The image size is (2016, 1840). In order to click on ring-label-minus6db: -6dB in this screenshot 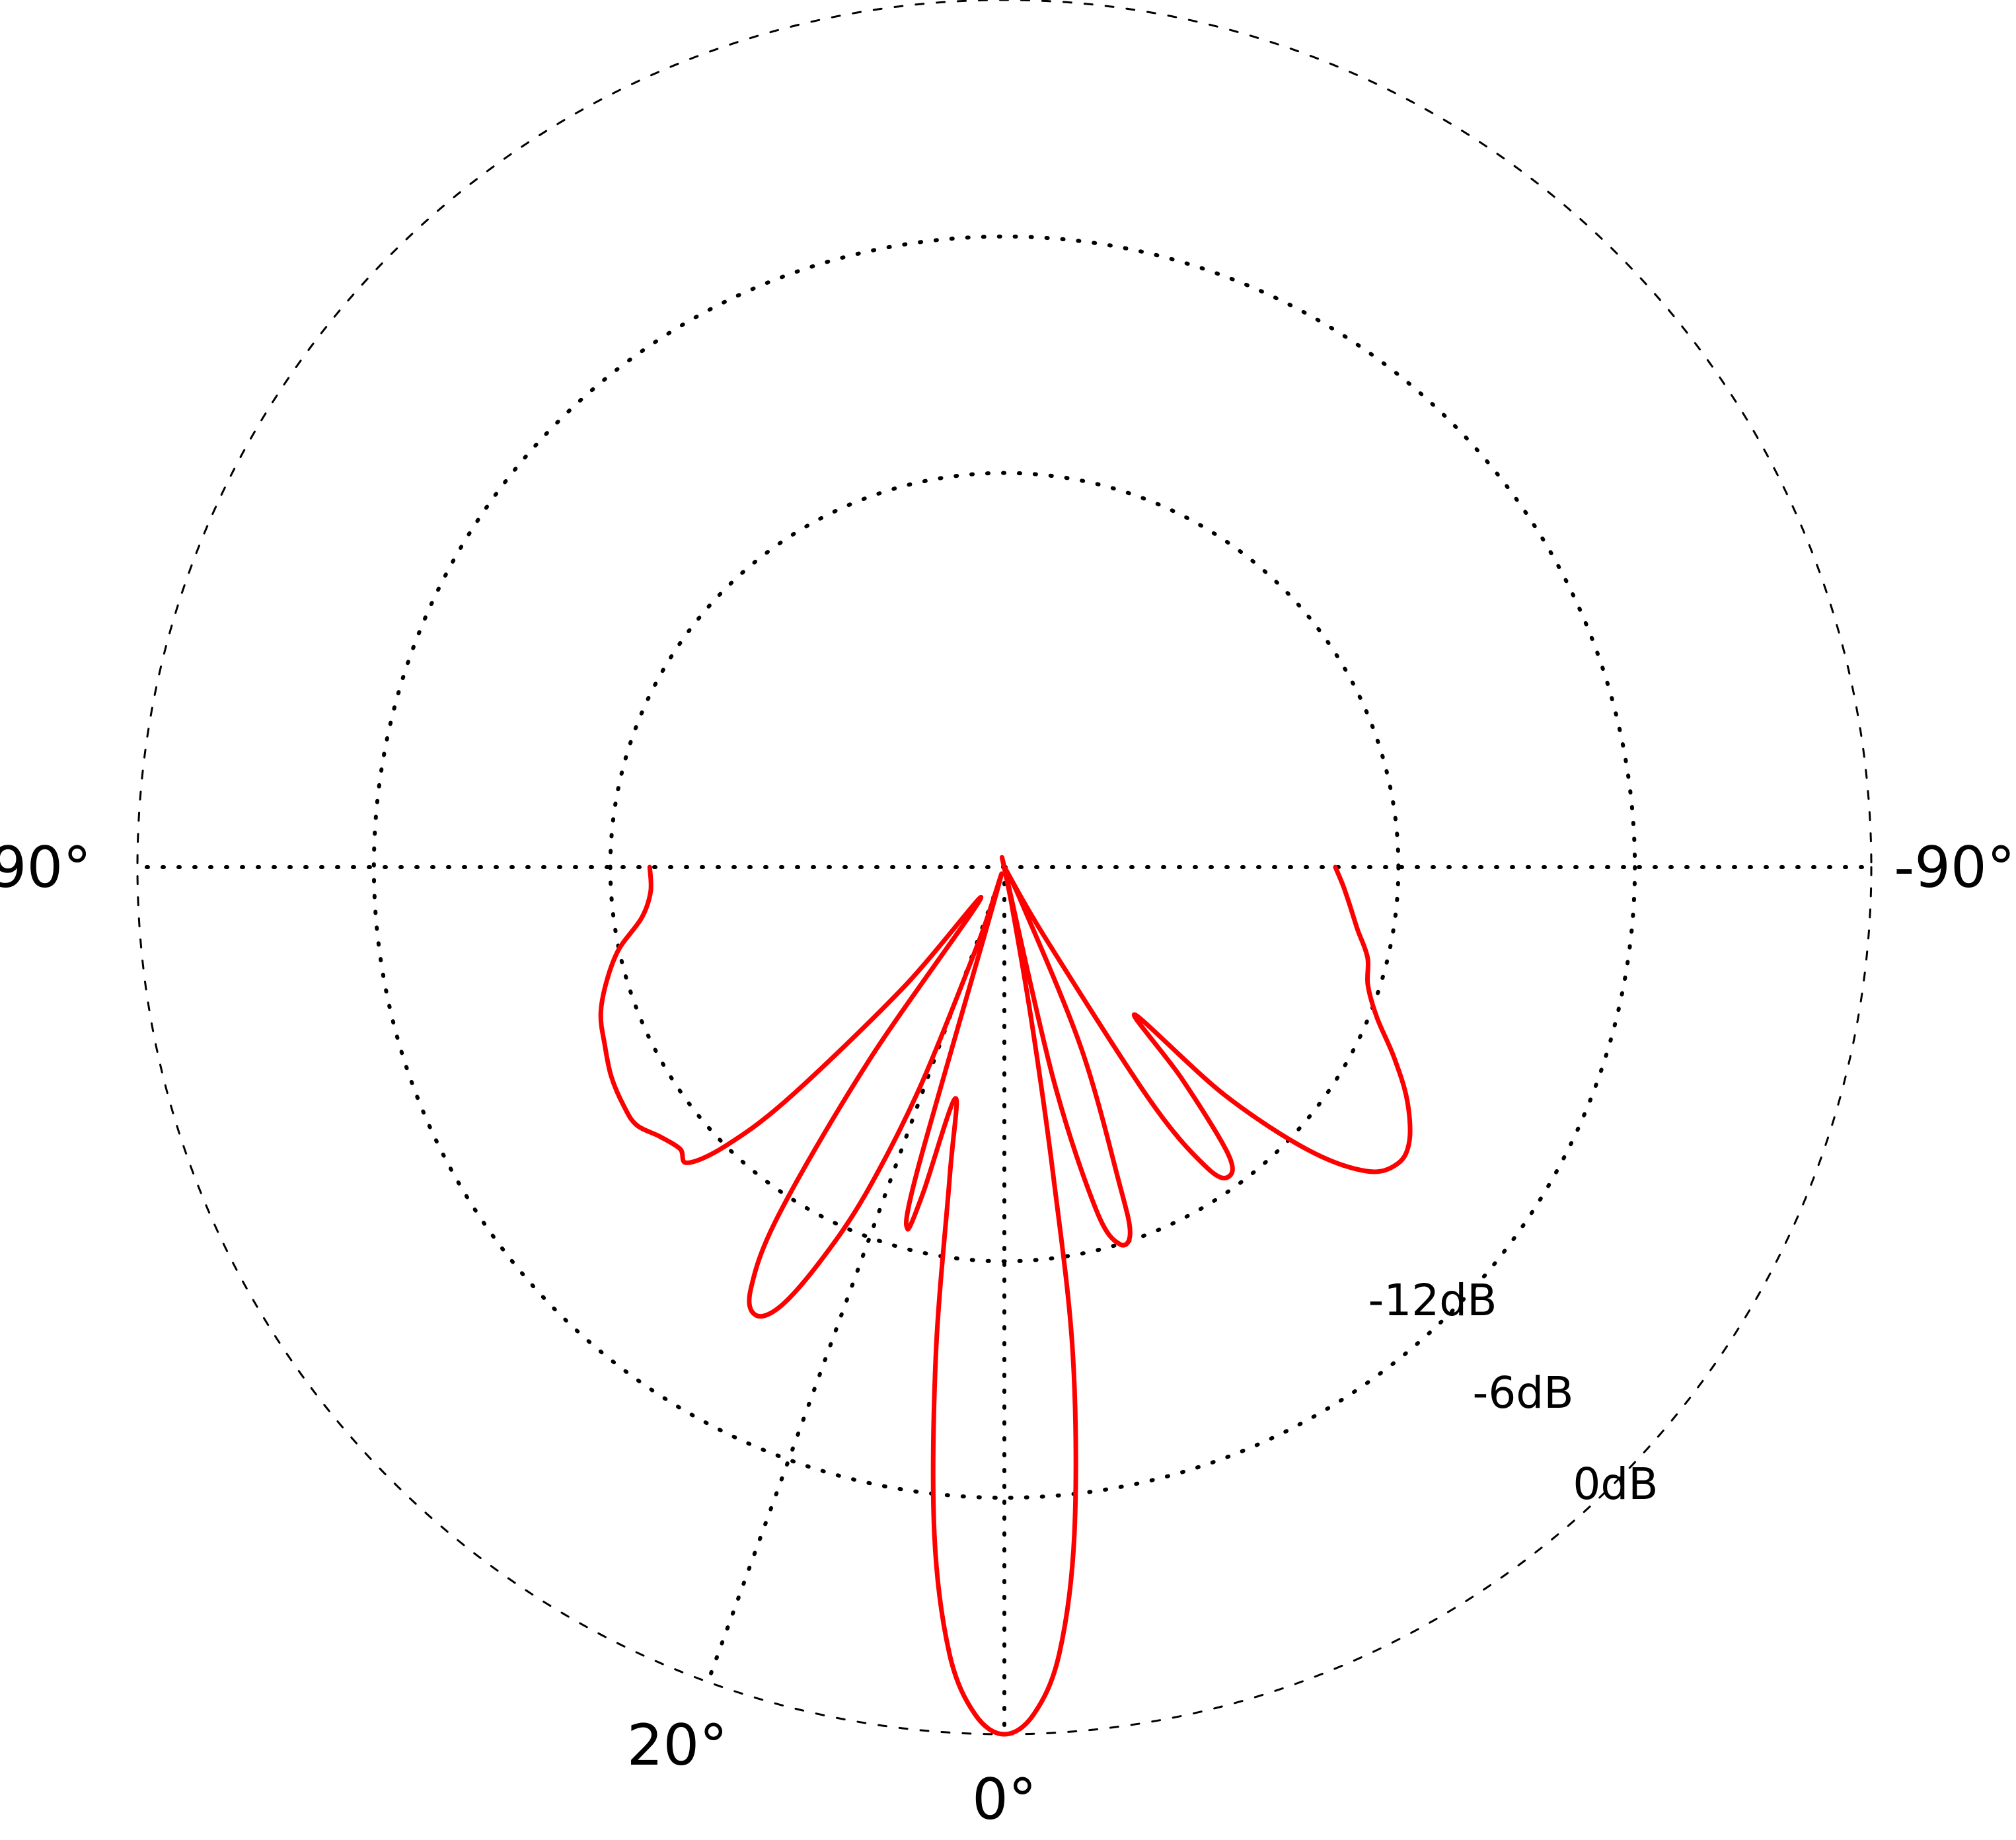, I will do `click(1524, 1393)`.